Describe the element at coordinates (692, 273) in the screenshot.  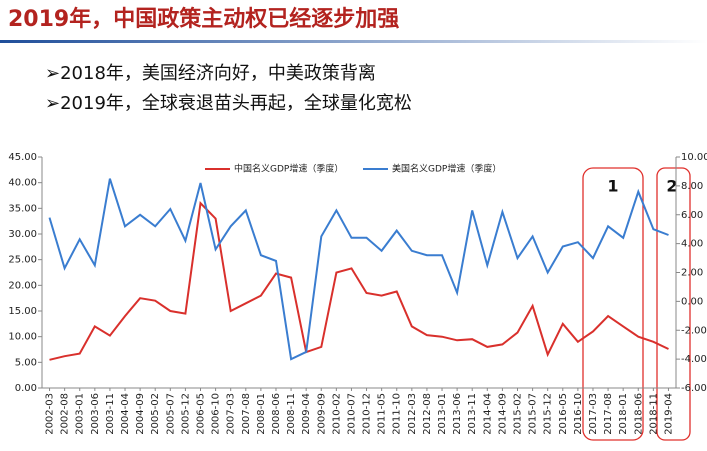
I see `y2-tick-label: 2.00` at that location.